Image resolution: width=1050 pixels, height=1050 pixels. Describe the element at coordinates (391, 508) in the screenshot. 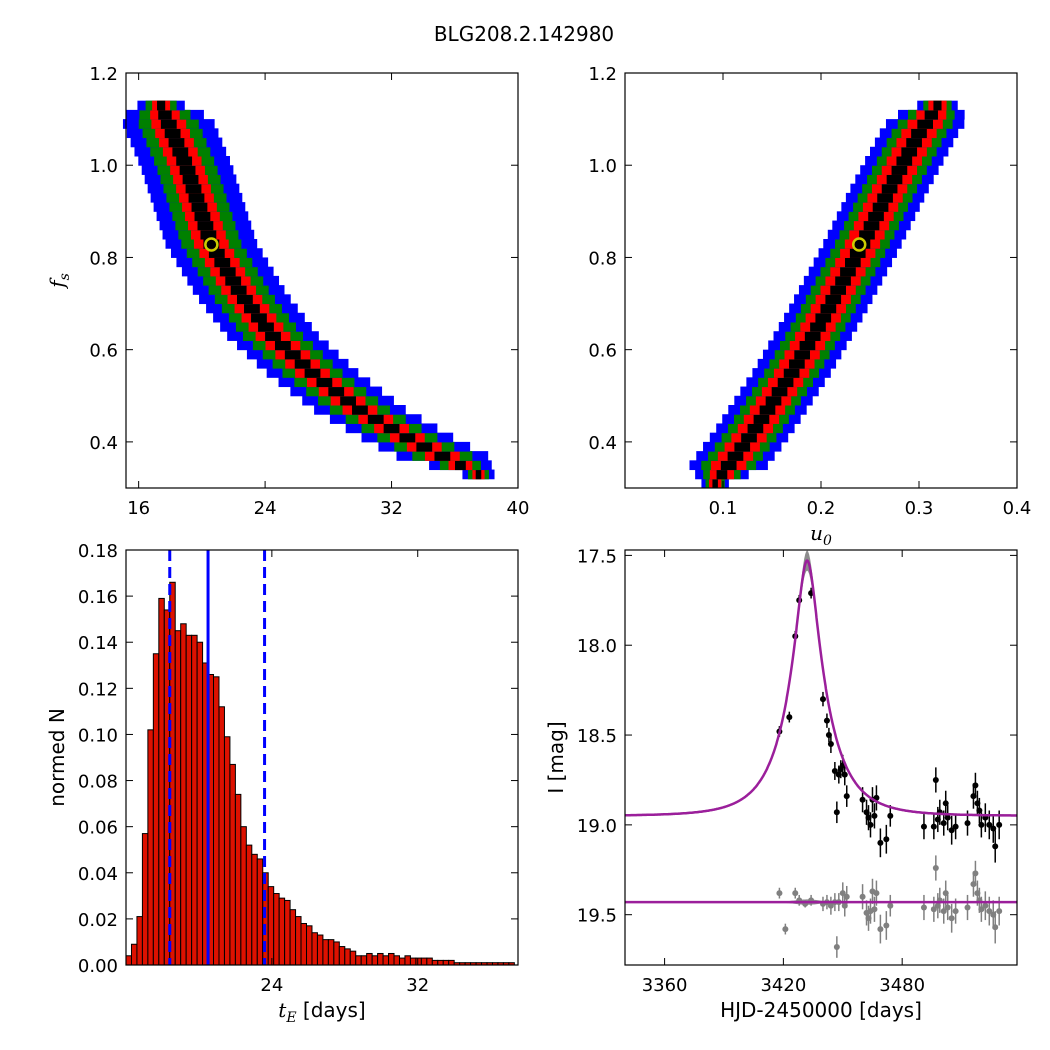

I see `x-tick-label: 32` at that location.